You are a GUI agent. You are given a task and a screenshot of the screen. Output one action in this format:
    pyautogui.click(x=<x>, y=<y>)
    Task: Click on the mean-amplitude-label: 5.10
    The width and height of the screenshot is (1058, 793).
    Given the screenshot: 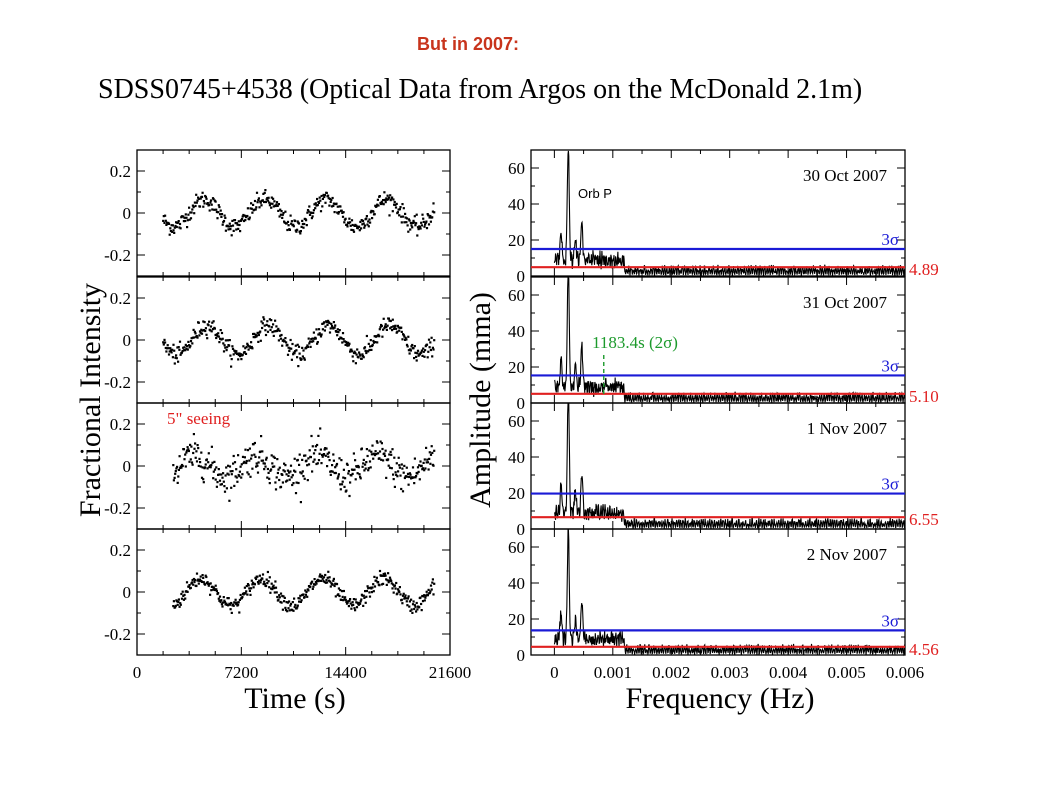 What is the action you would take?
    pyautogui.click(x=924, y=396)
    